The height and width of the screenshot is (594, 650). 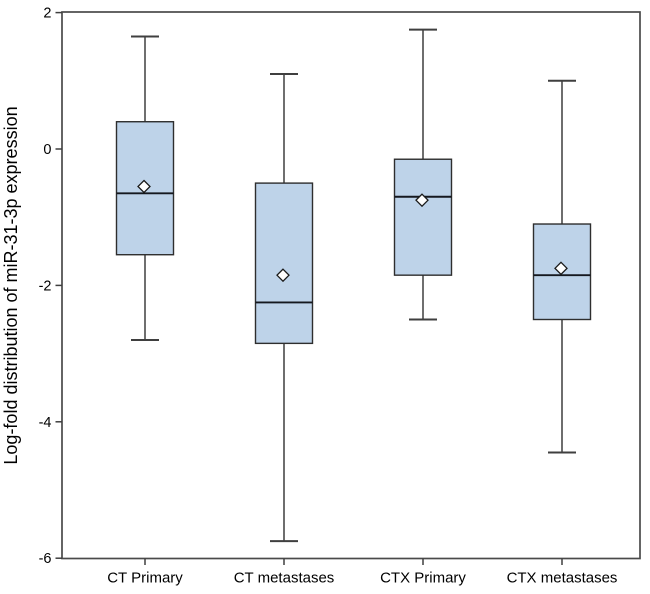 What do you see at coordinates (45, 423) in the screenshot?
I see `y-axis-tick-label: -4` at bounding box center [45, 423].